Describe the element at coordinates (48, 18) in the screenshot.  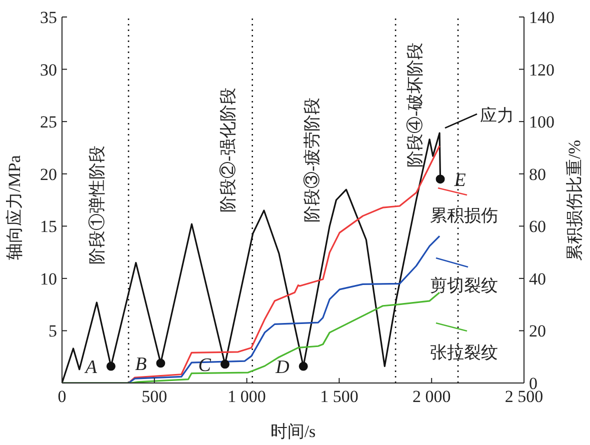
I see `y-tick-label: 35` at that location.